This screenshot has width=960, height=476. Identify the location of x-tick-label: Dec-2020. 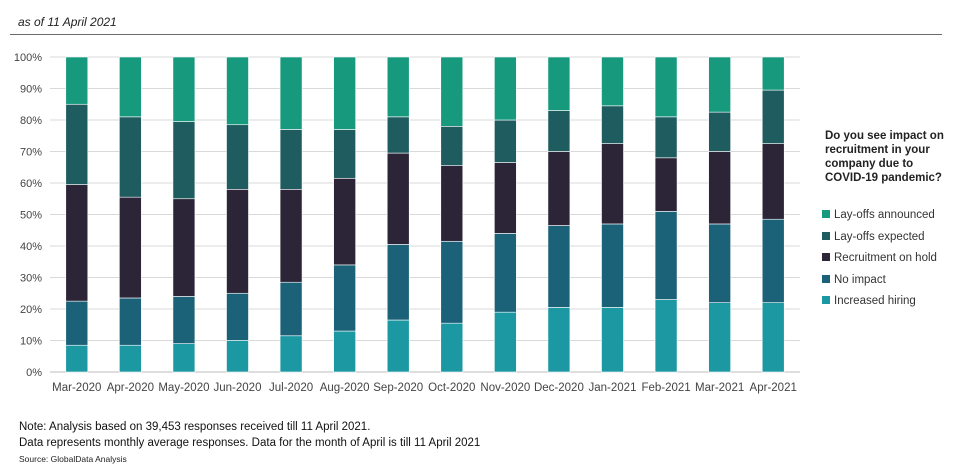
(559, 388).